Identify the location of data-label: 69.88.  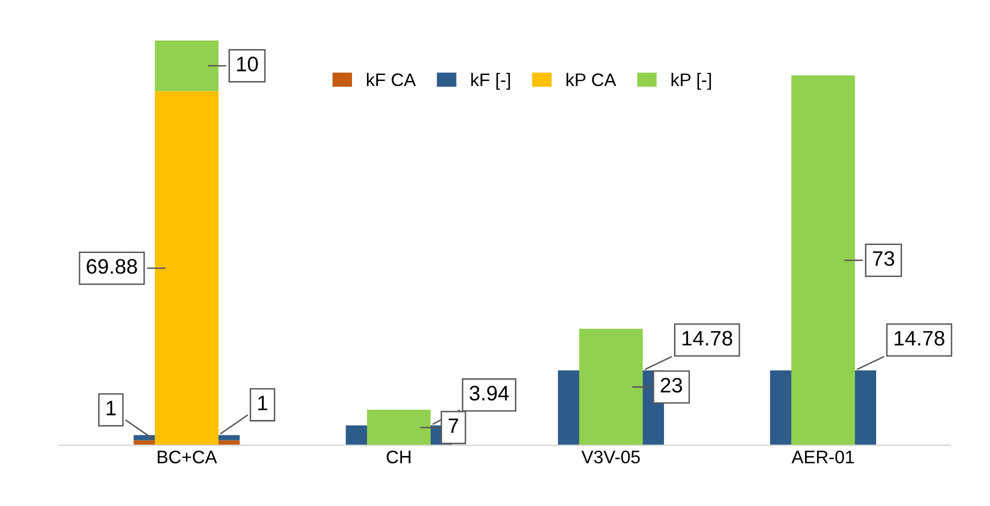
(111, 266).